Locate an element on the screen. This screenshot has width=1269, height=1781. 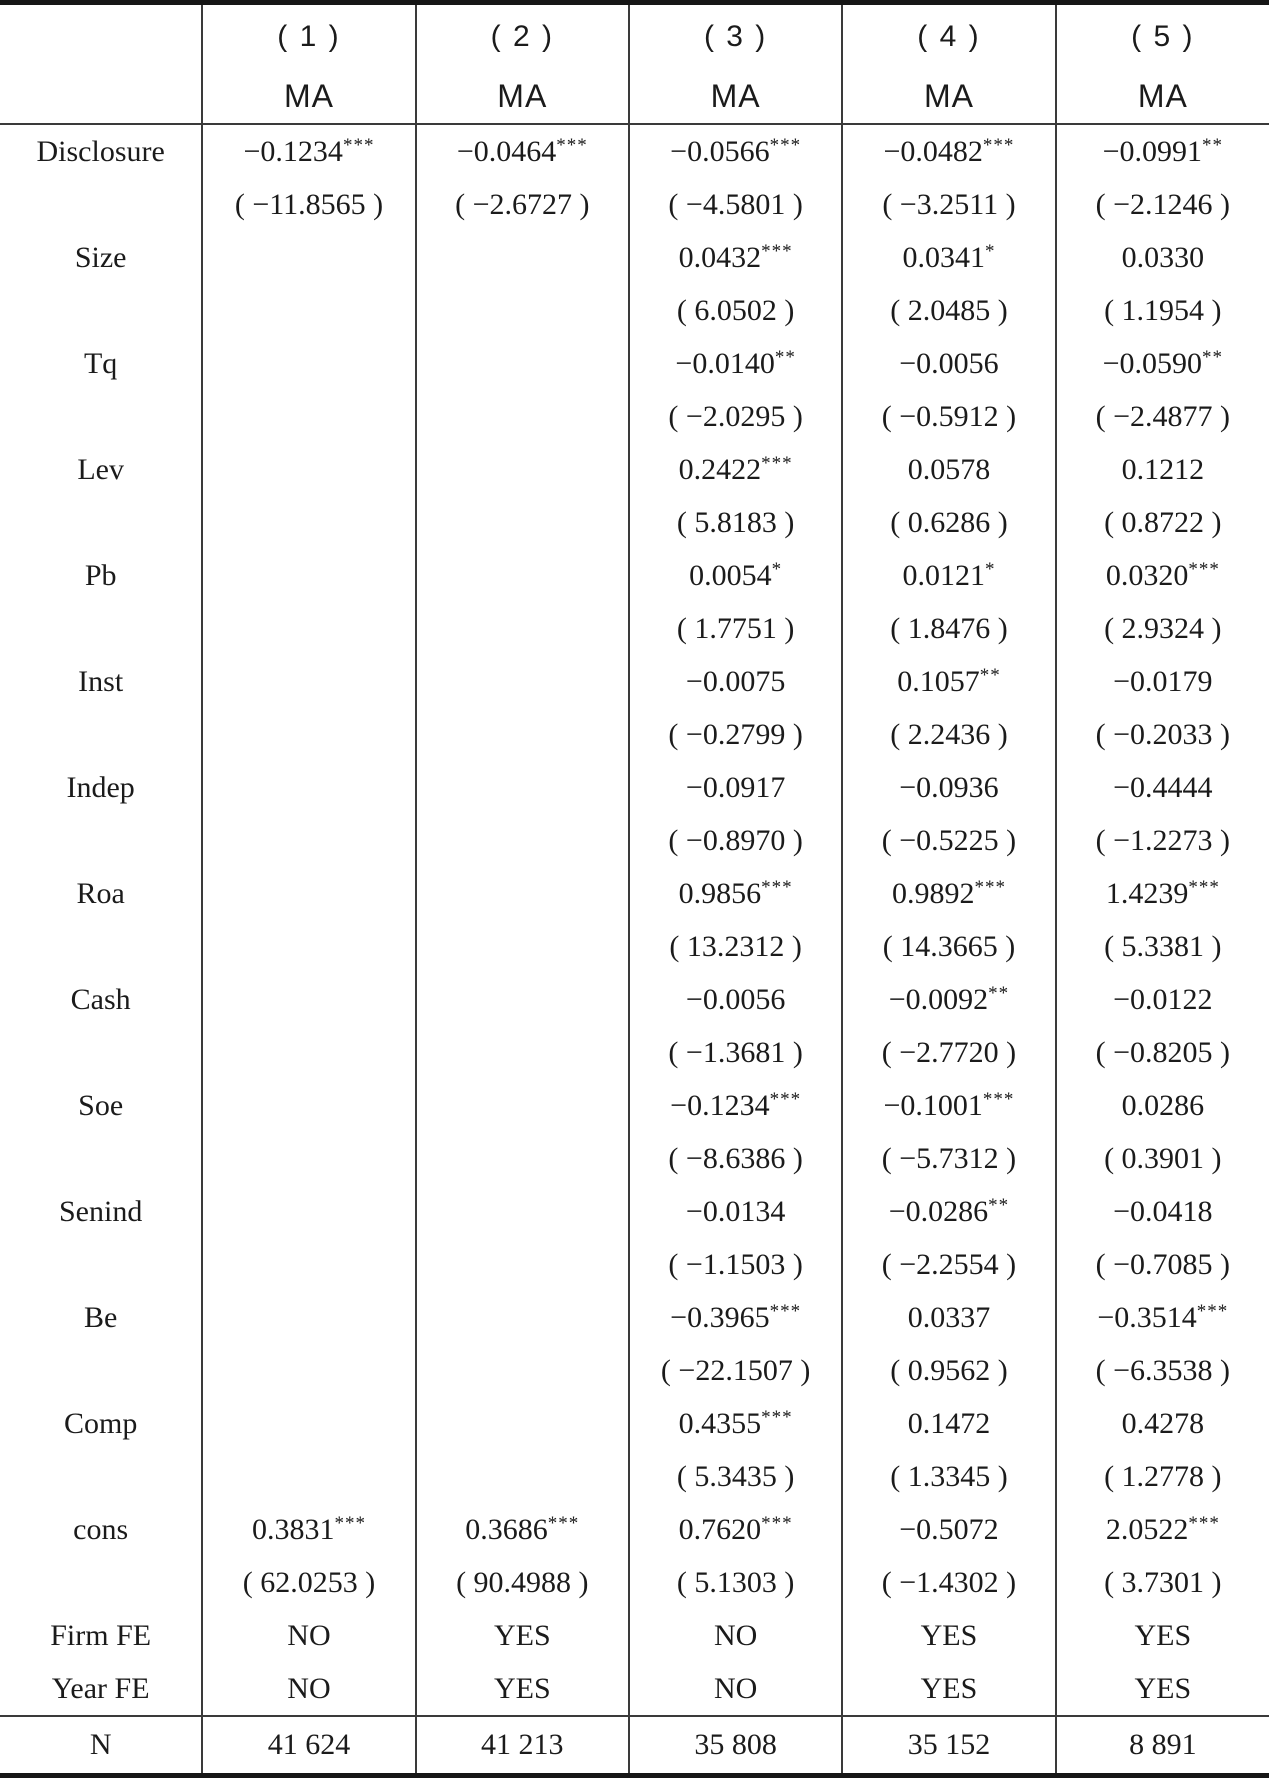
coefficient-cell: −0.0418 is located at coordinates (1161, 1211).